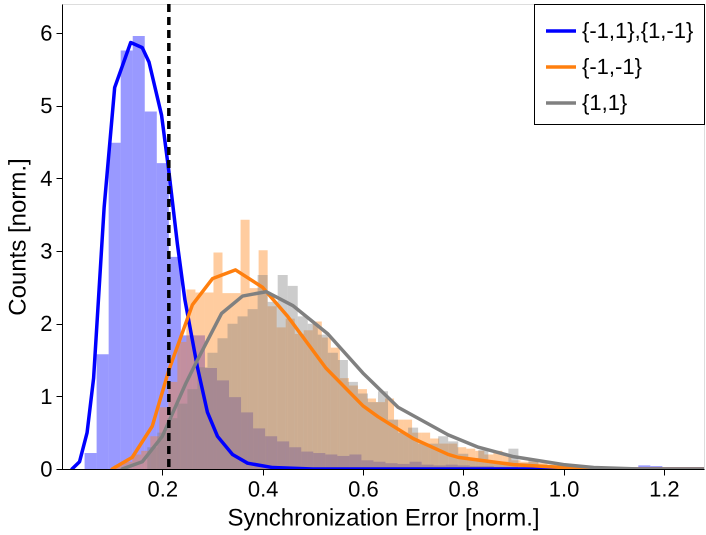 The height and width of the screenshot is (535, 706). Describe the element at coordinates (363, 489) in the screenshot. I see `x-tick-label: 0.6` at that location.